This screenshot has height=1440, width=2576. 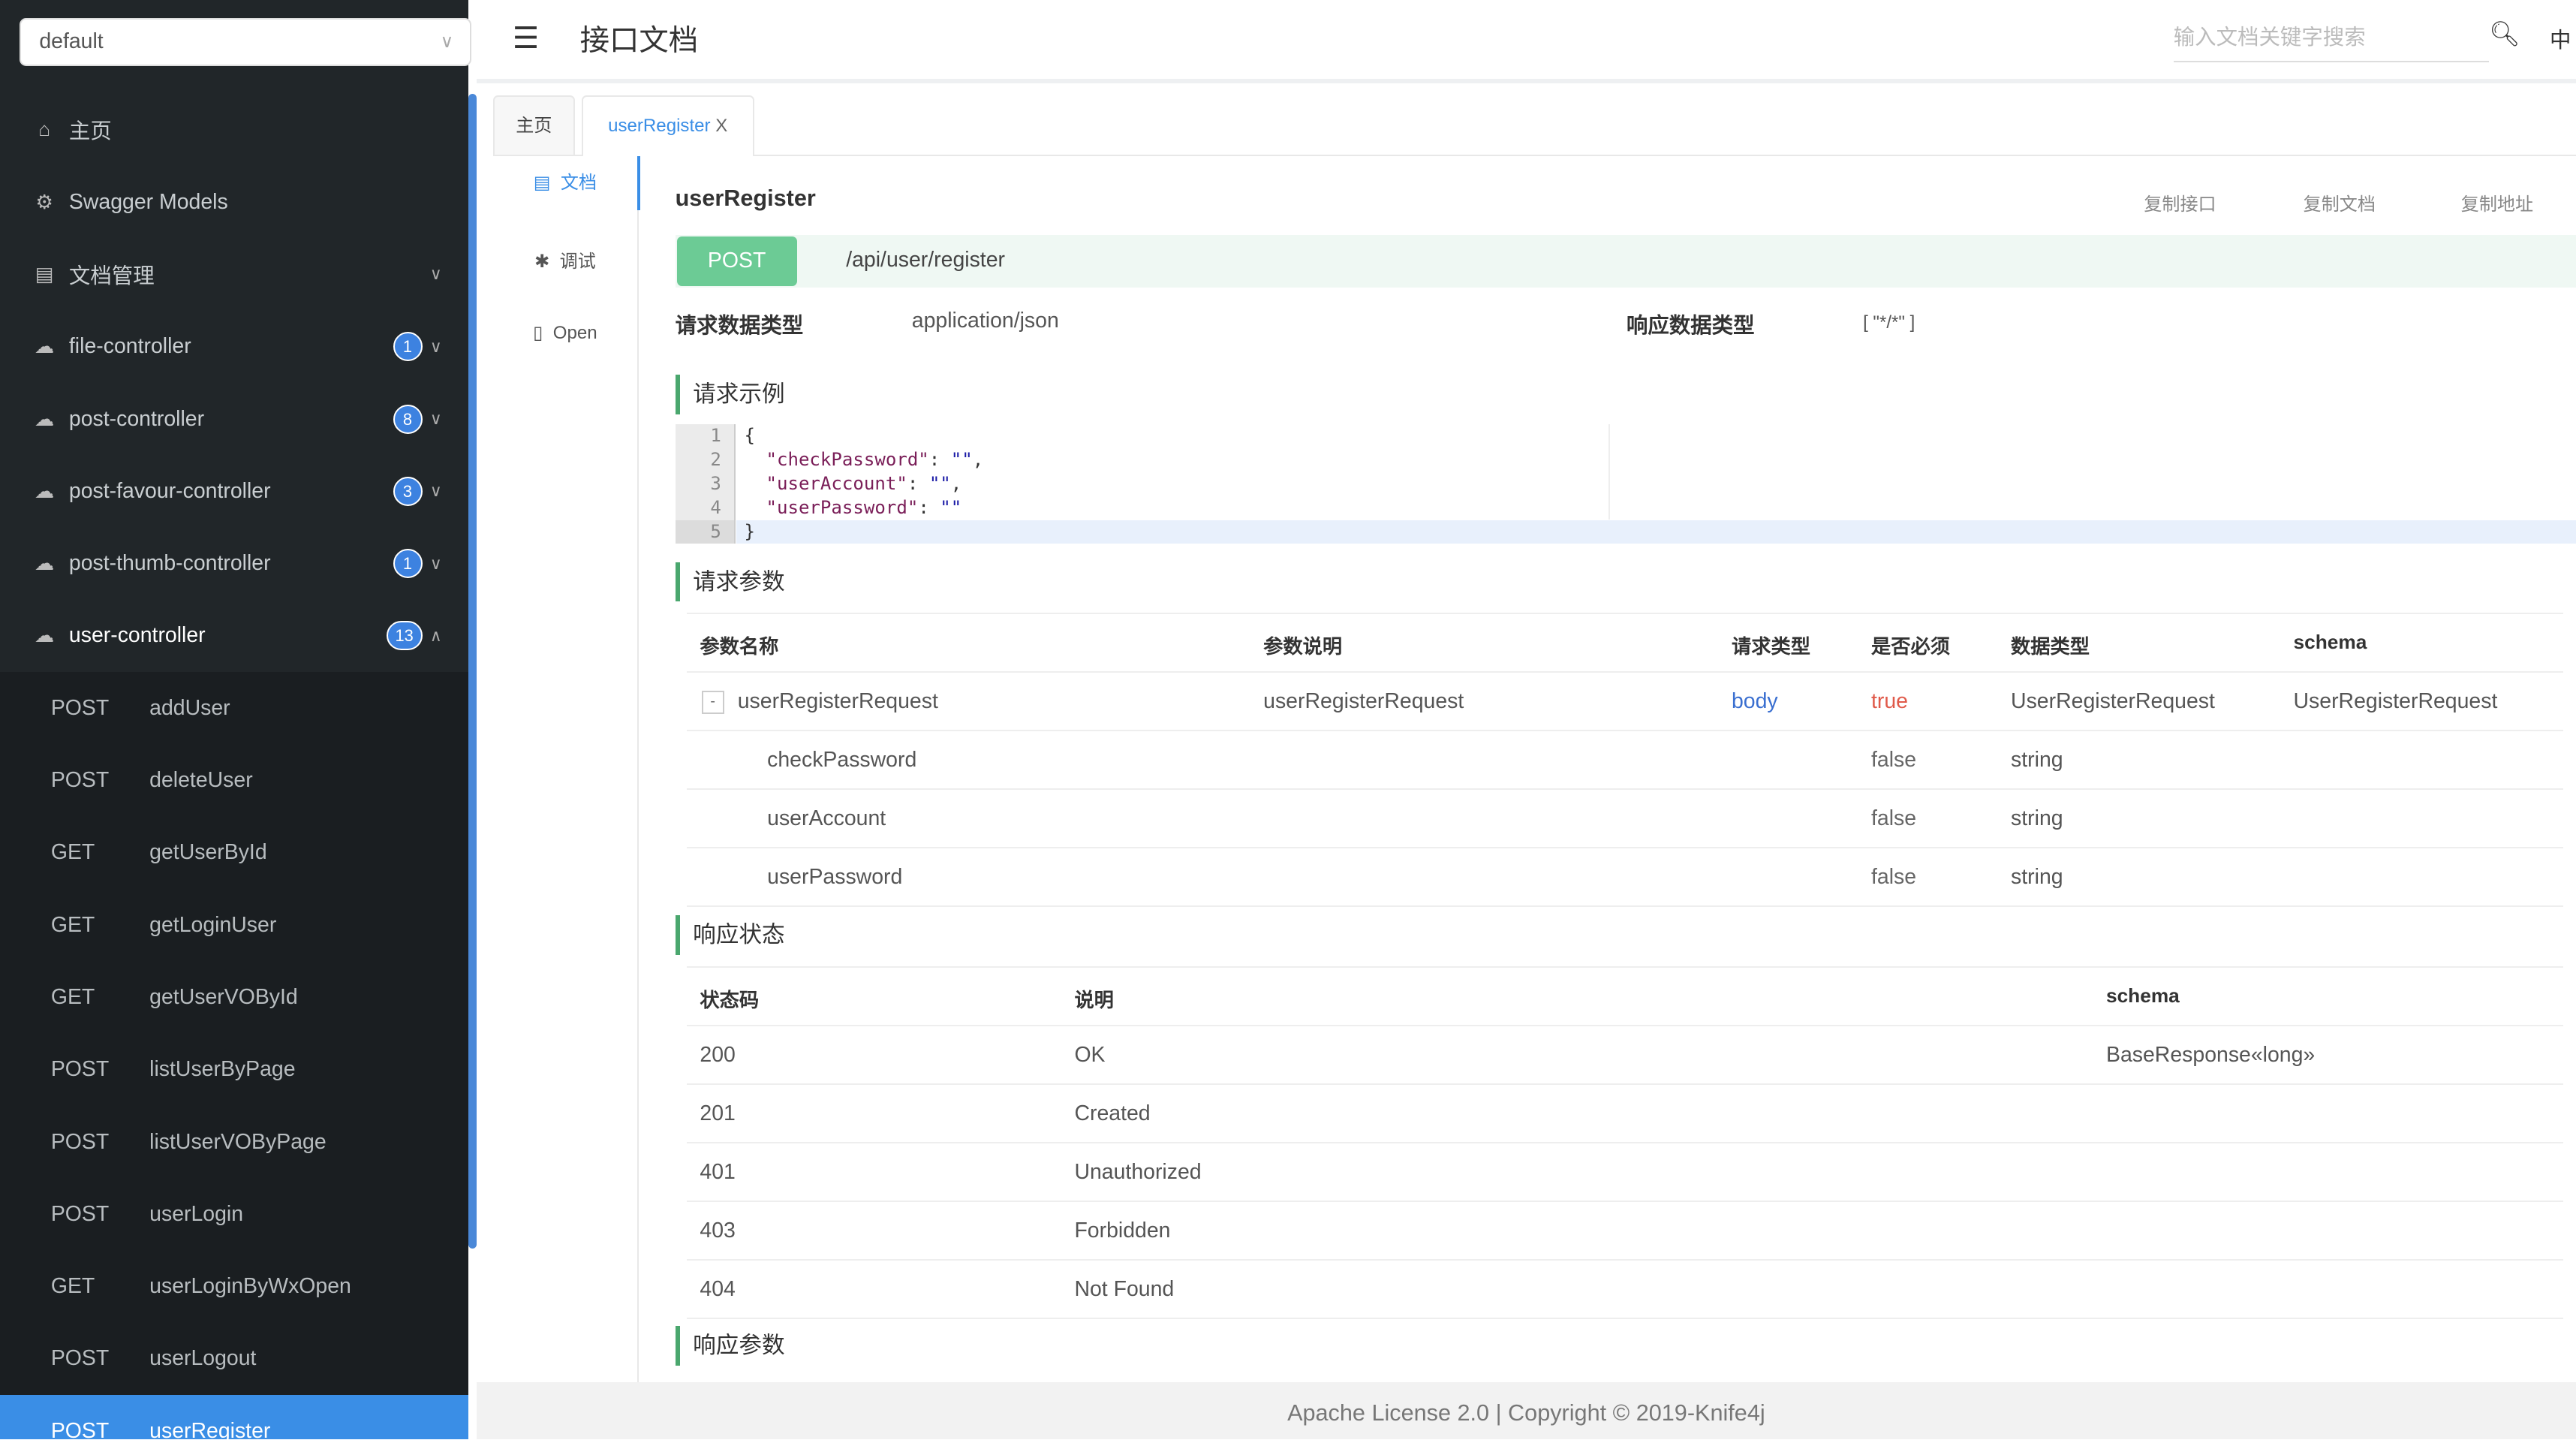 I want to click on sidebar-item-主页: ⌂ 主页, so click(x=234, y=130).